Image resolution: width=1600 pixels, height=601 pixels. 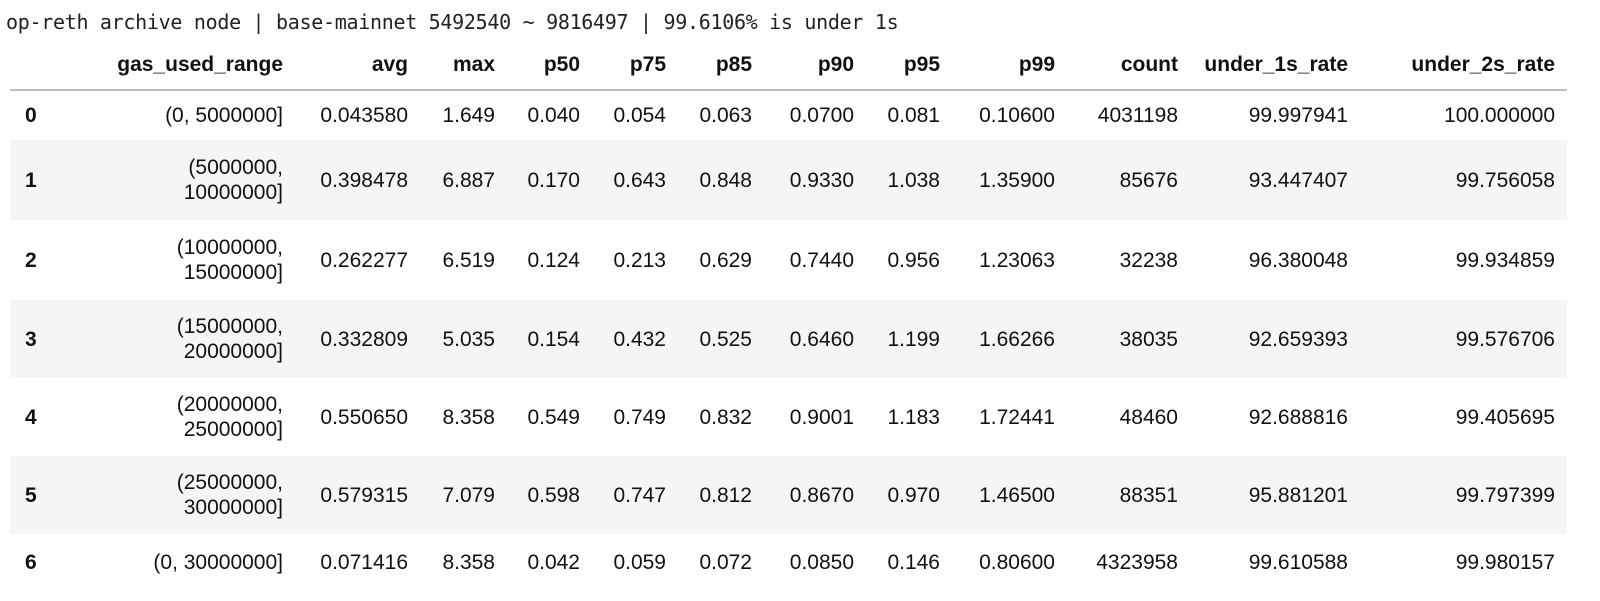 What do you see at coordinates (218, 562) in the screenshot?
I see `gas-range-text: (0, 30000000]` at bounding box center [218, 562].